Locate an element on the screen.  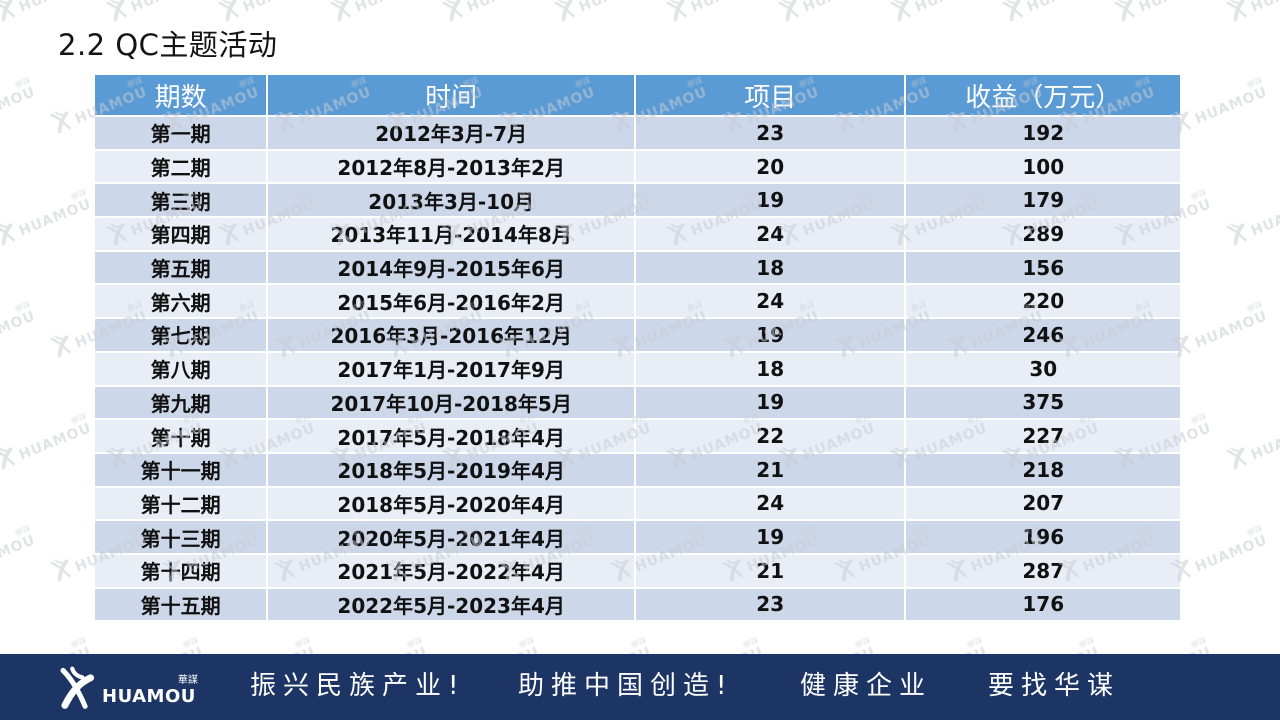
table-cell: 2021年5月-2022年4月 is located at coordinates (451, 570).